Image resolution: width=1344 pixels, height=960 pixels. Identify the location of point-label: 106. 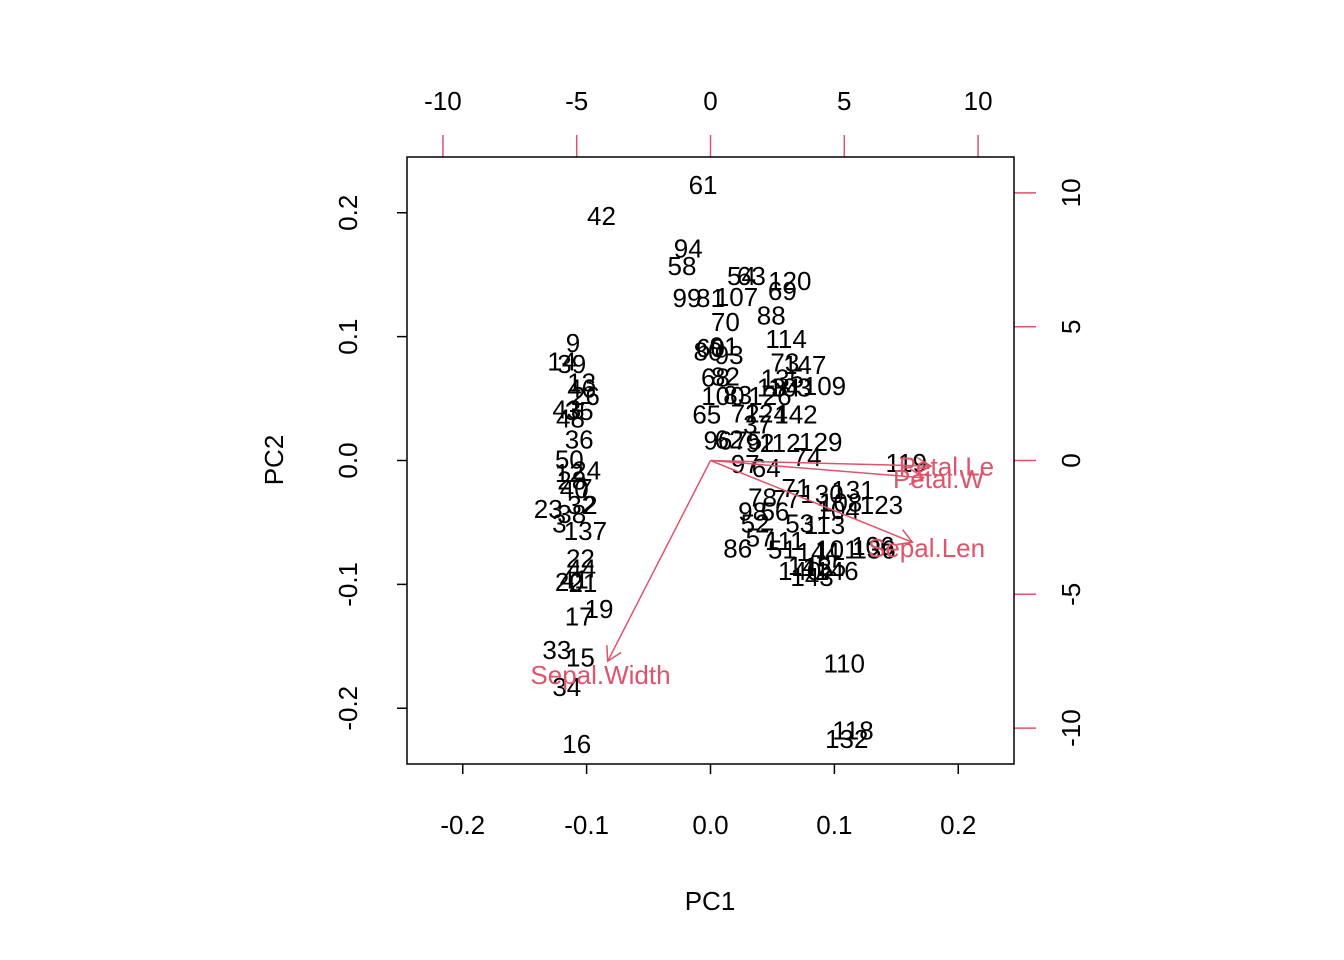
(872, 546).